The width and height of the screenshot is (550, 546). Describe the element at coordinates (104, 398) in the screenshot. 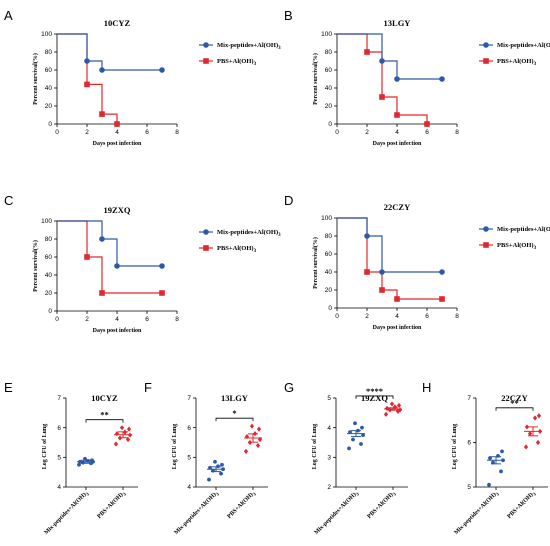

I see `chart-title: 10CYZ` at that location.